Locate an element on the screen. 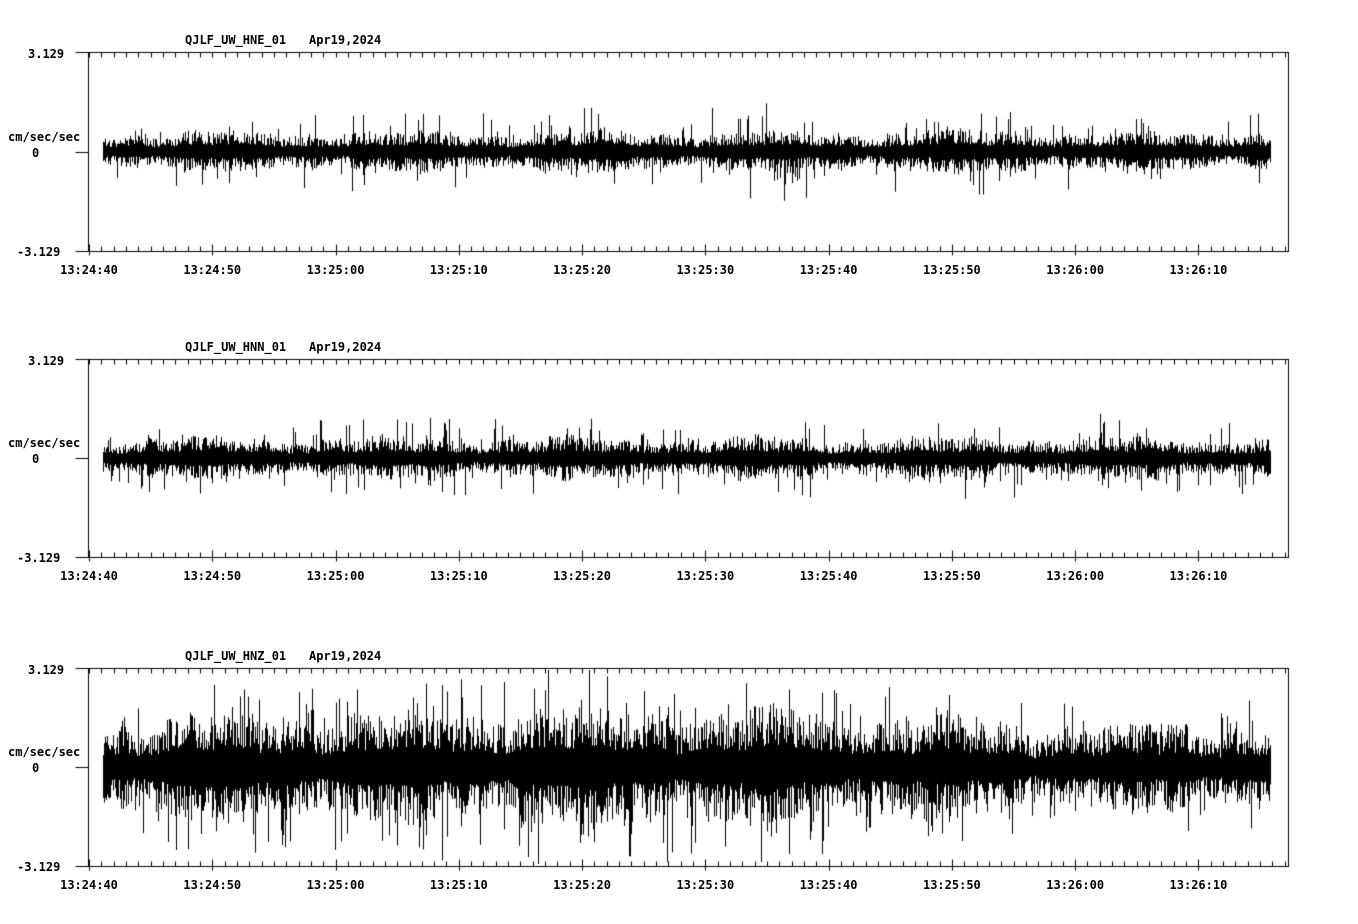  panel-title-station: QJLF_UW_HNZ_01 is located at coordinates (236, 656).